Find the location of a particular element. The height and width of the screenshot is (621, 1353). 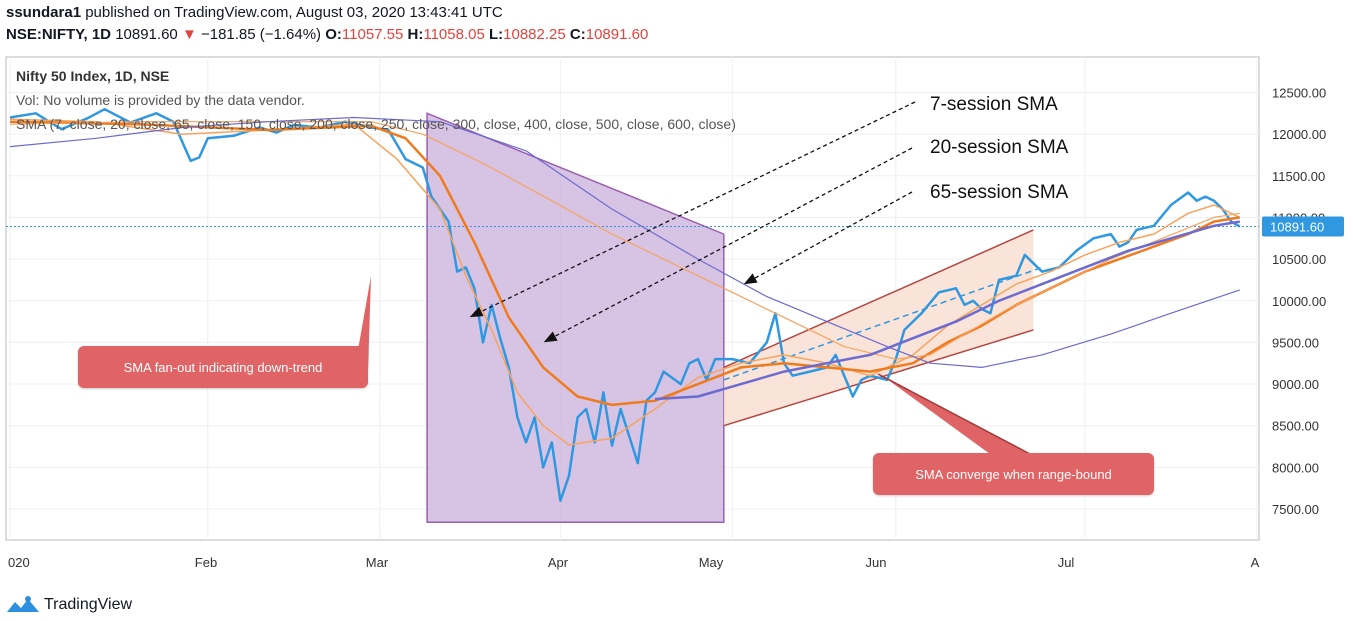

annotation-sma7: 7-session SMA is located at coordinates (994, 104).